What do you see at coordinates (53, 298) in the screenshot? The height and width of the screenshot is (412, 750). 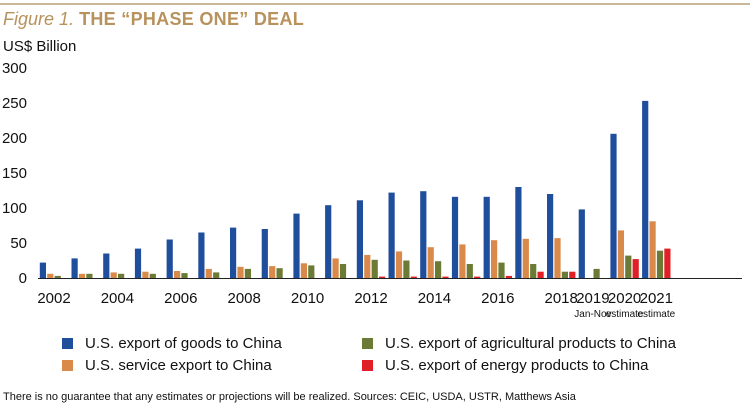 I see `x-tick-label: 2002` at bounding box center [53, 298].